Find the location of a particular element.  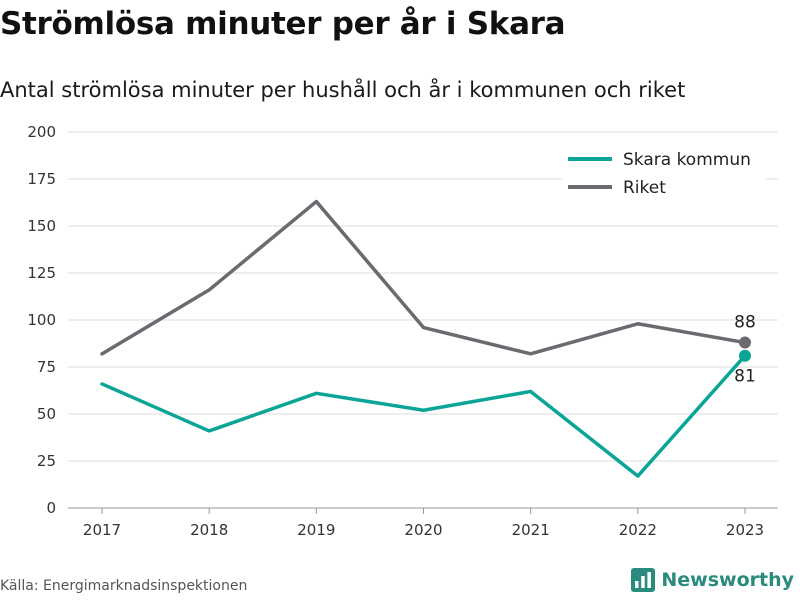

x-tick-label: 2021 is located at coordinates (531, 530).